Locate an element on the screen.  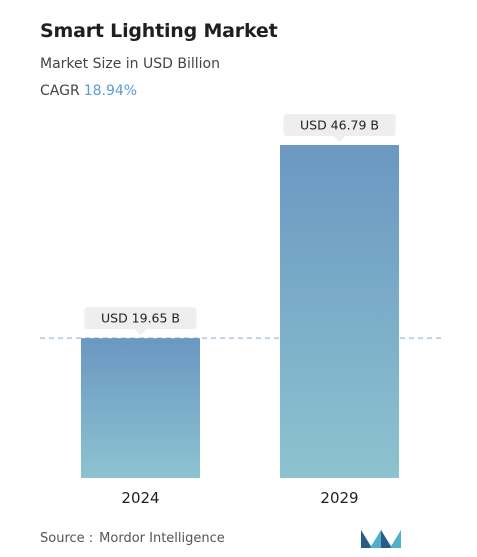
x-tick-label: 2024 is located at coordinates (140, 498).